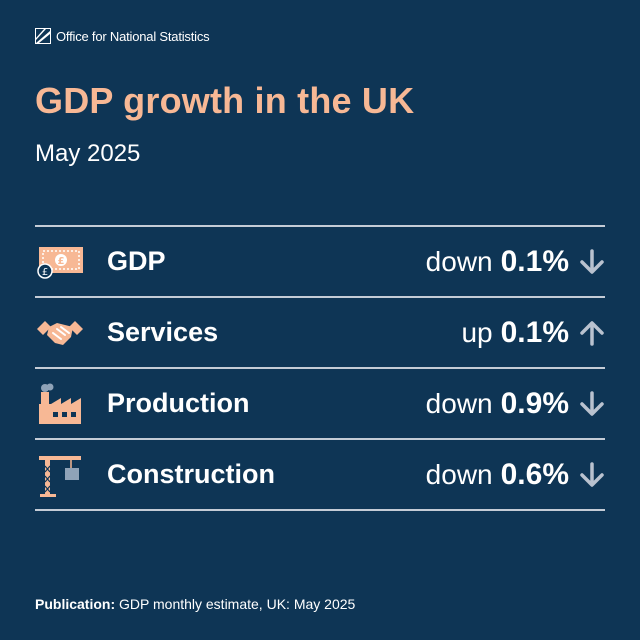 The image size is (640, 640). Describe the element at coordinates (191, 474) in the screenshot. I see `row-label: Construction` at that location.